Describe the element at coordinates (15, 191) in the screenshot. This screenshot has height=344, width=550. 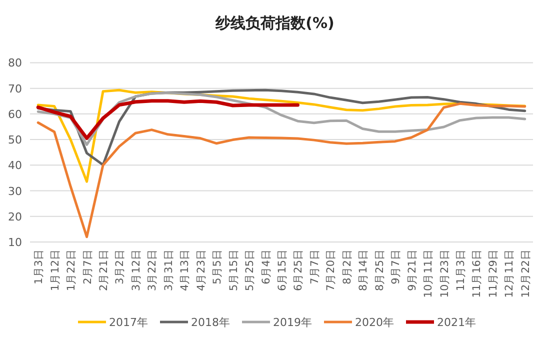
I see `y-tick-label: 30` at that location.